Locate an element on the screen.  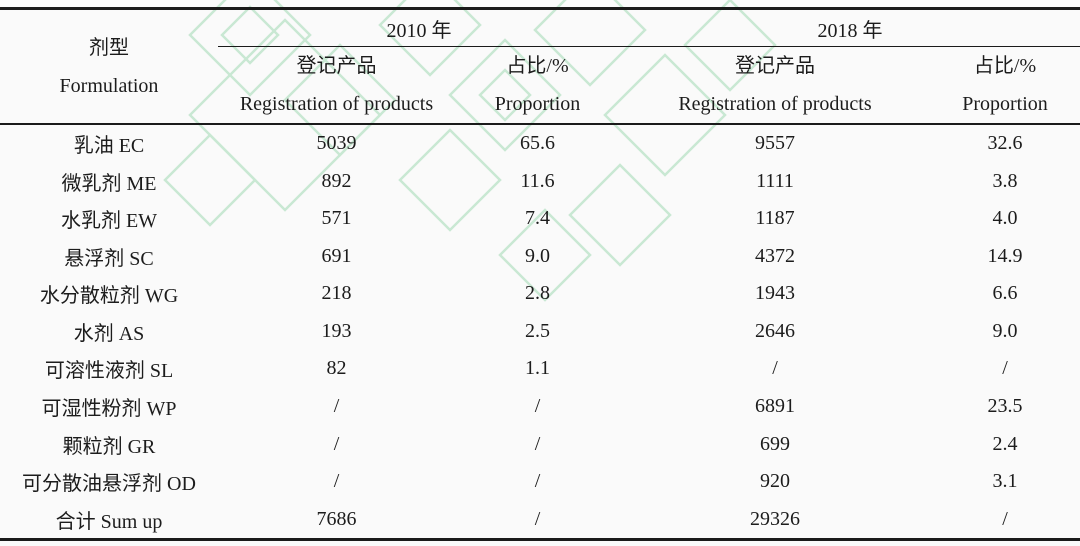
table-row: 水乳剂 EW 571 7.4 1187 4.0 is located at coordinates (540, 219).